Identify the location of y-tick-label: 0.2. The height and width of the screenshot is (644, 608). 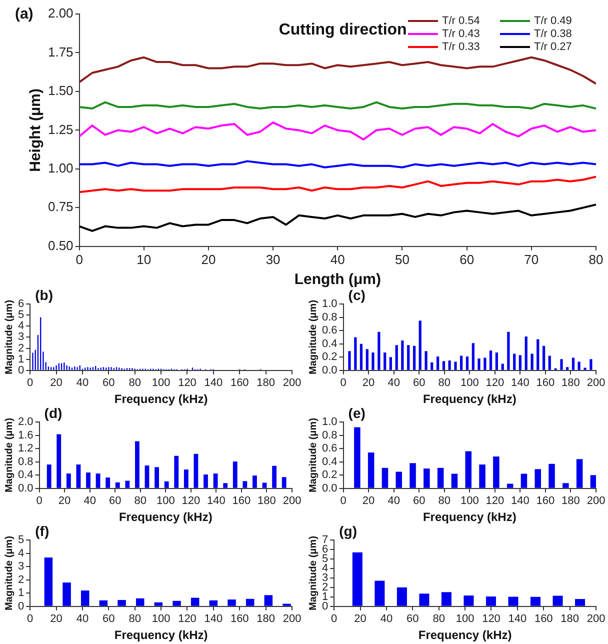
(330, 475).